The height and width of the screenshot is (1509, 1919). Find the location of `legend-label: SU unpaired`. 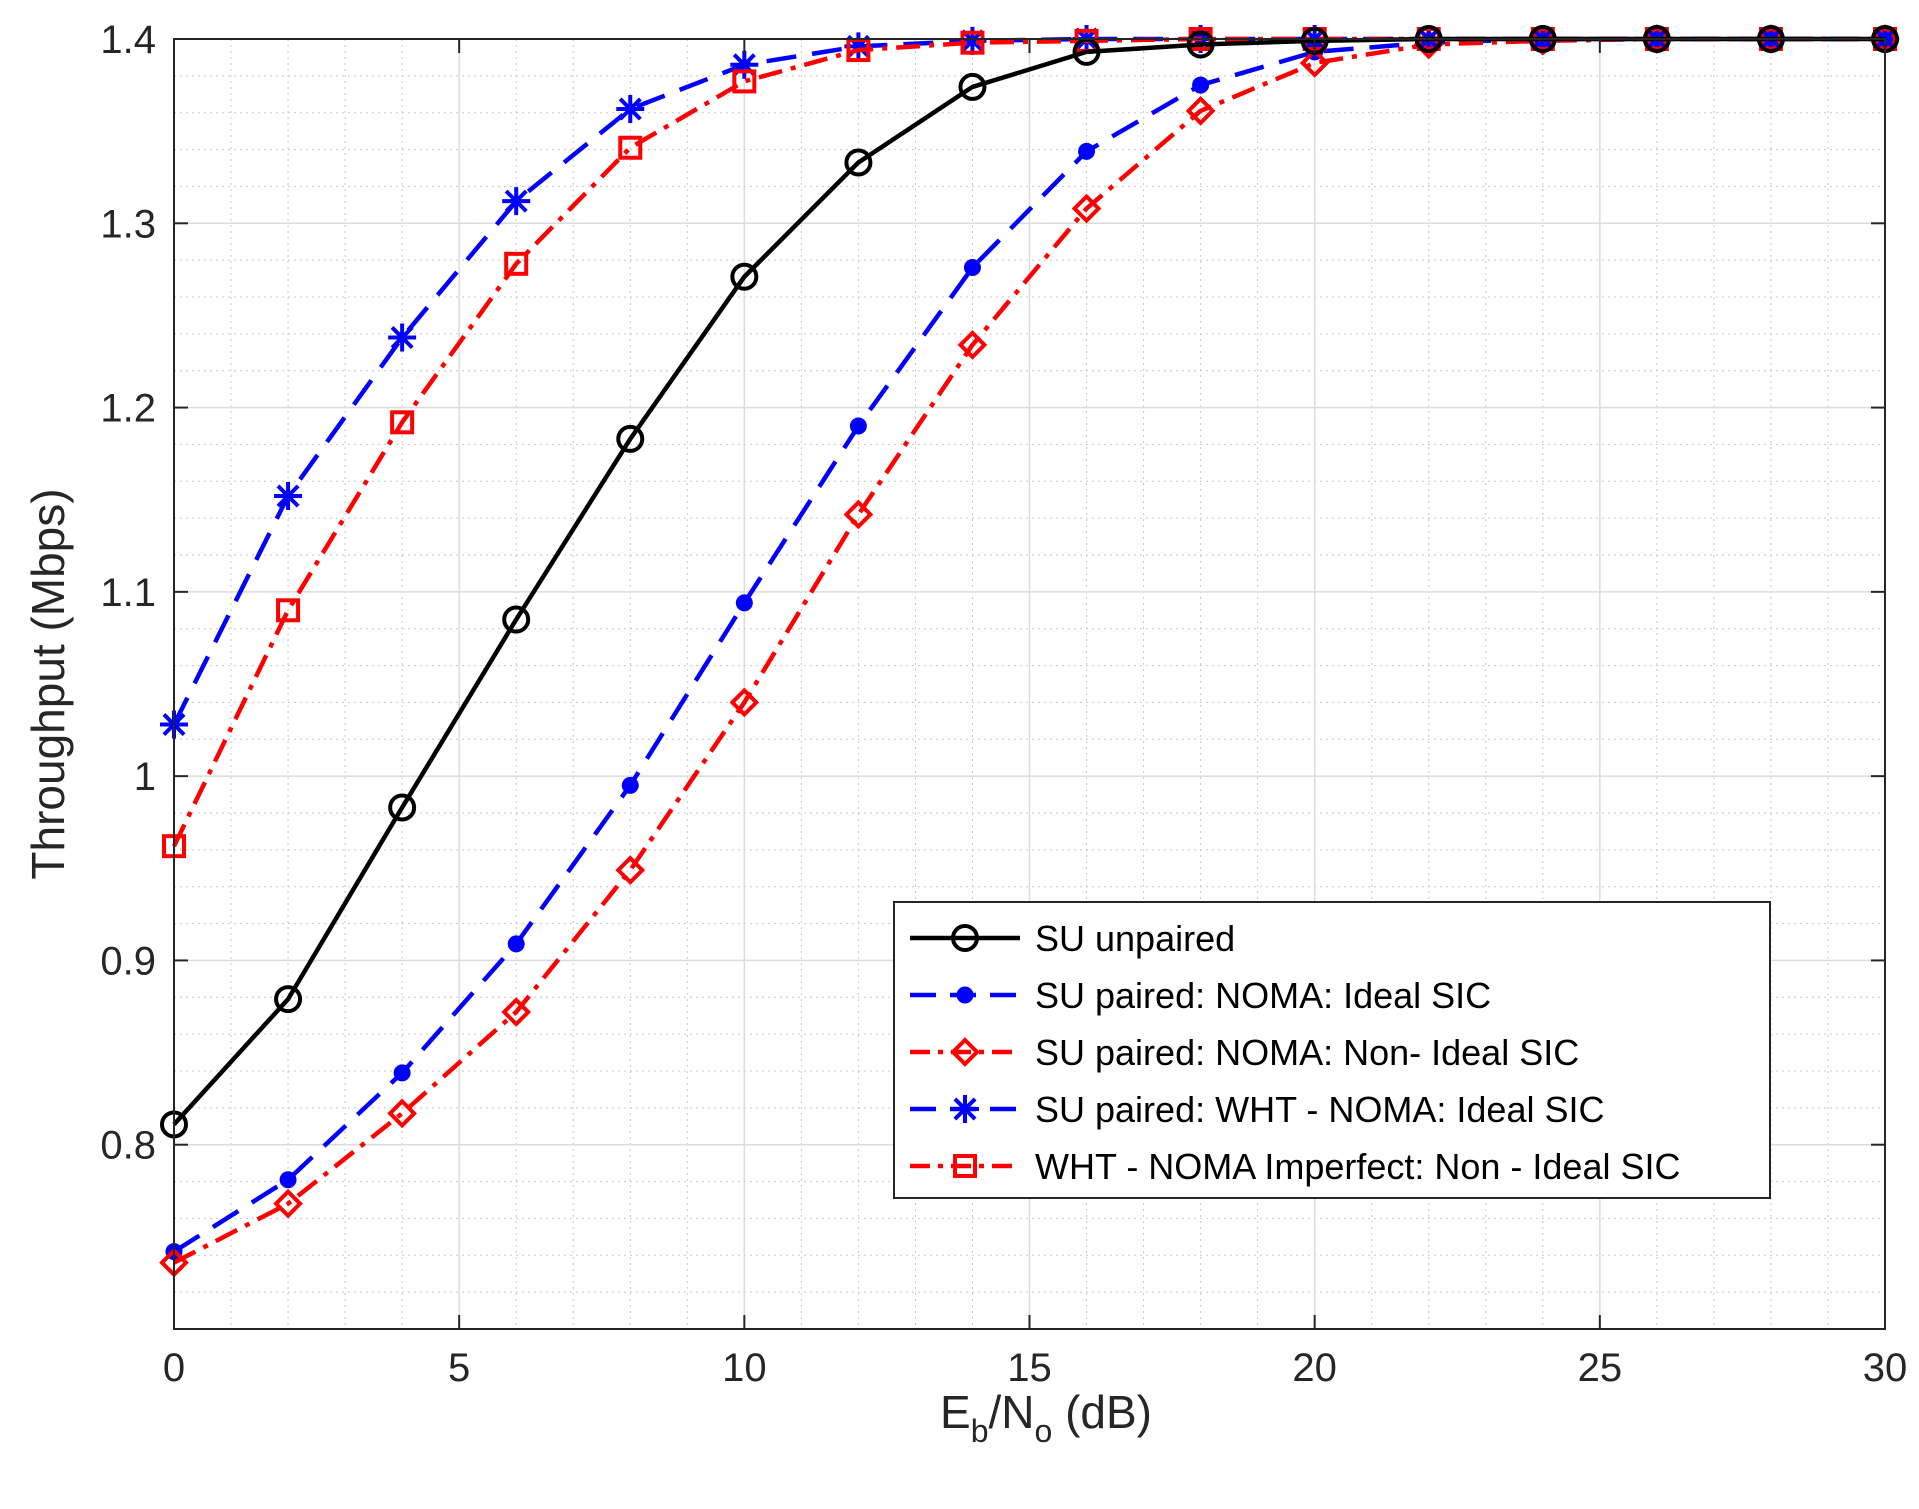

legend-label: SU unpaired is located at coordinates (1135, 938).